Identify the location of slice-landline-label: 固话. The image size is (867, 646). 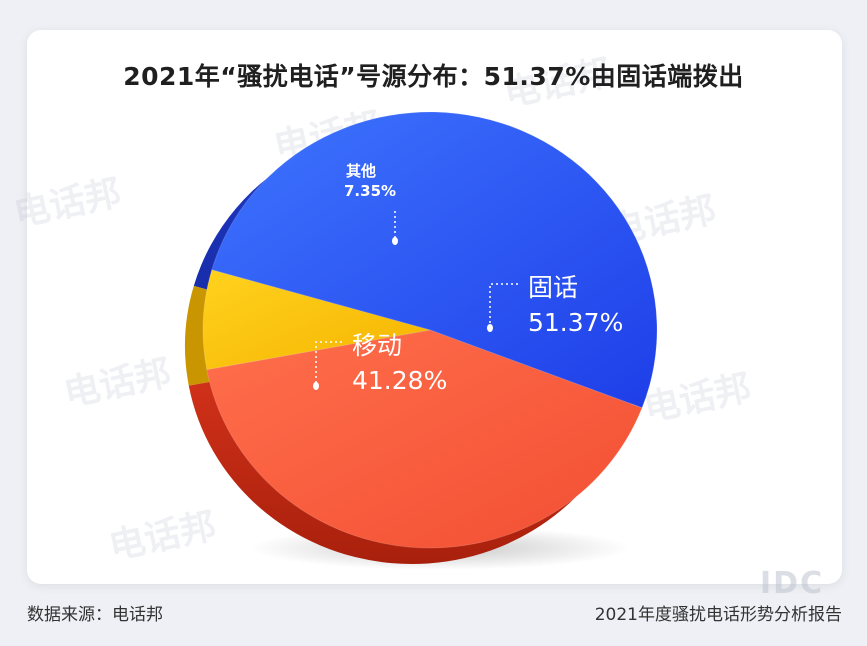
(553, 287).